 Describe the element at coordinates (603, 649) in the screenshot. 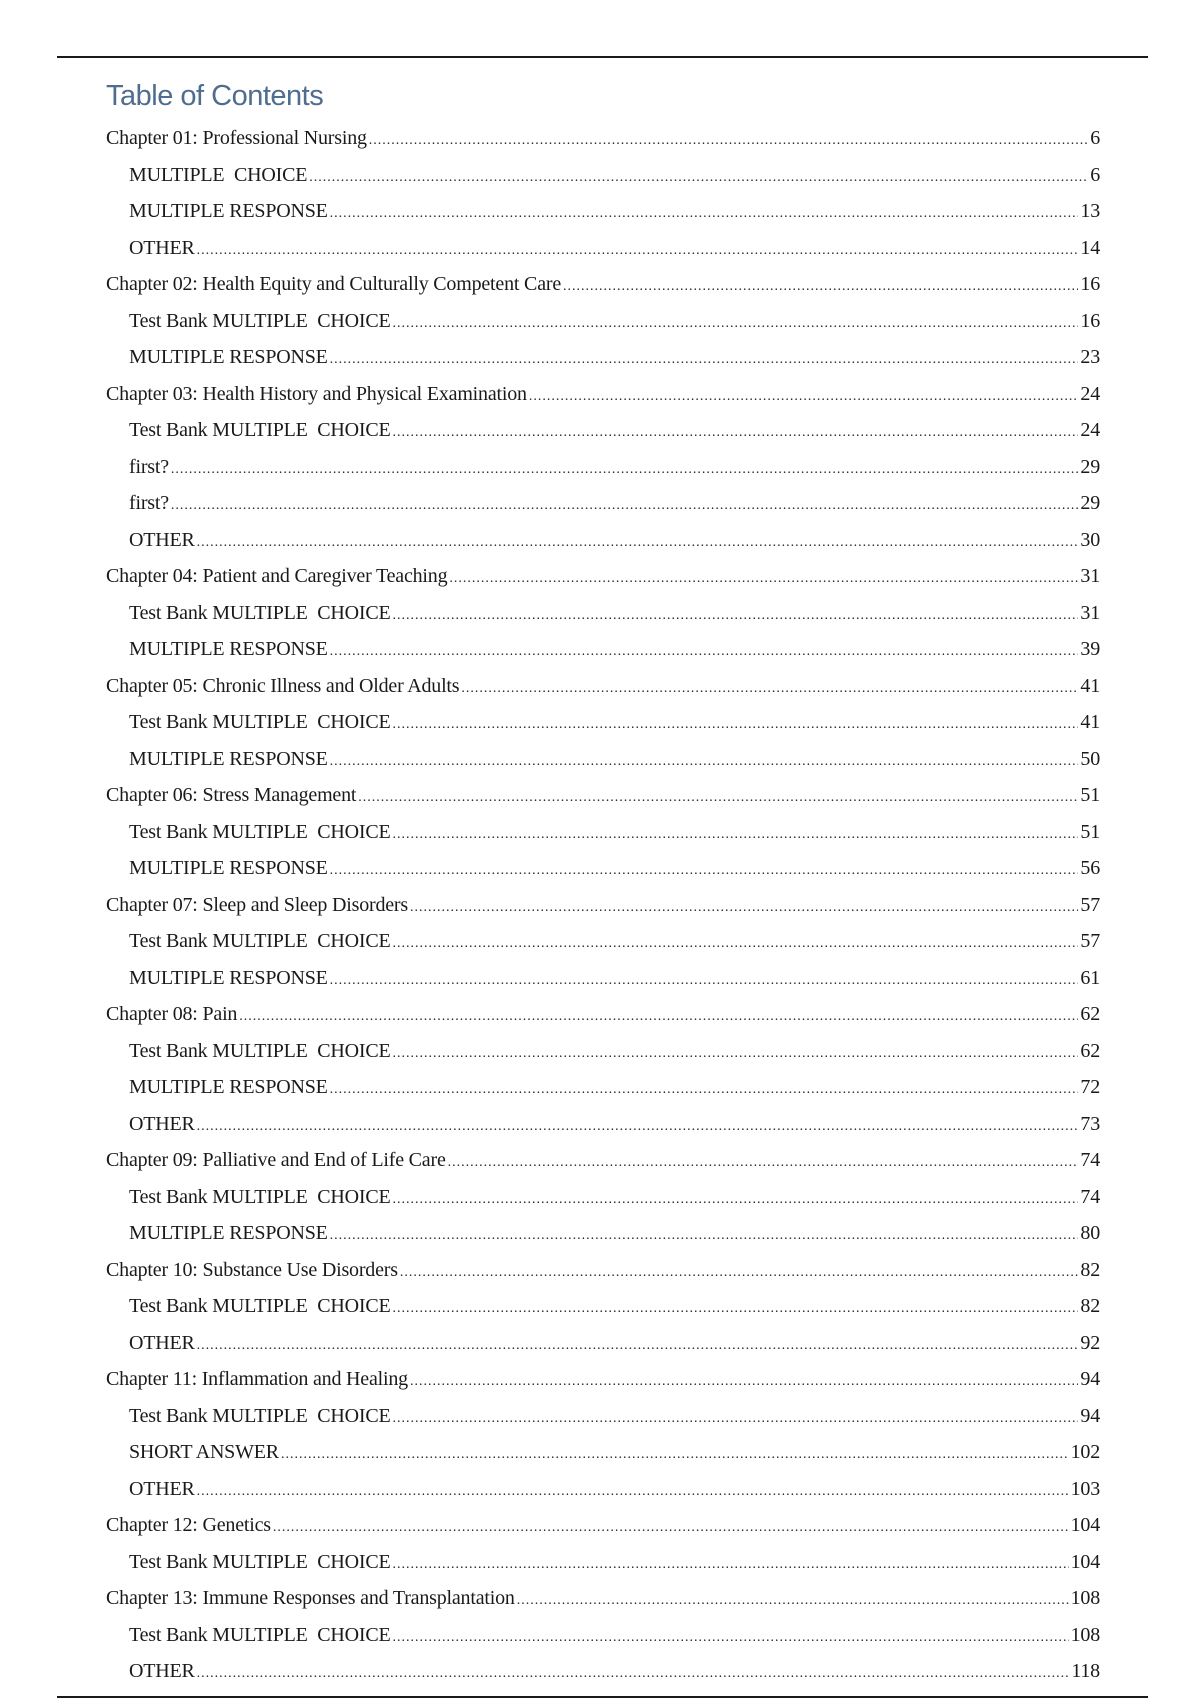

I see `toc-section-entry: MULTIPLE RESPONSE 39` at that location.